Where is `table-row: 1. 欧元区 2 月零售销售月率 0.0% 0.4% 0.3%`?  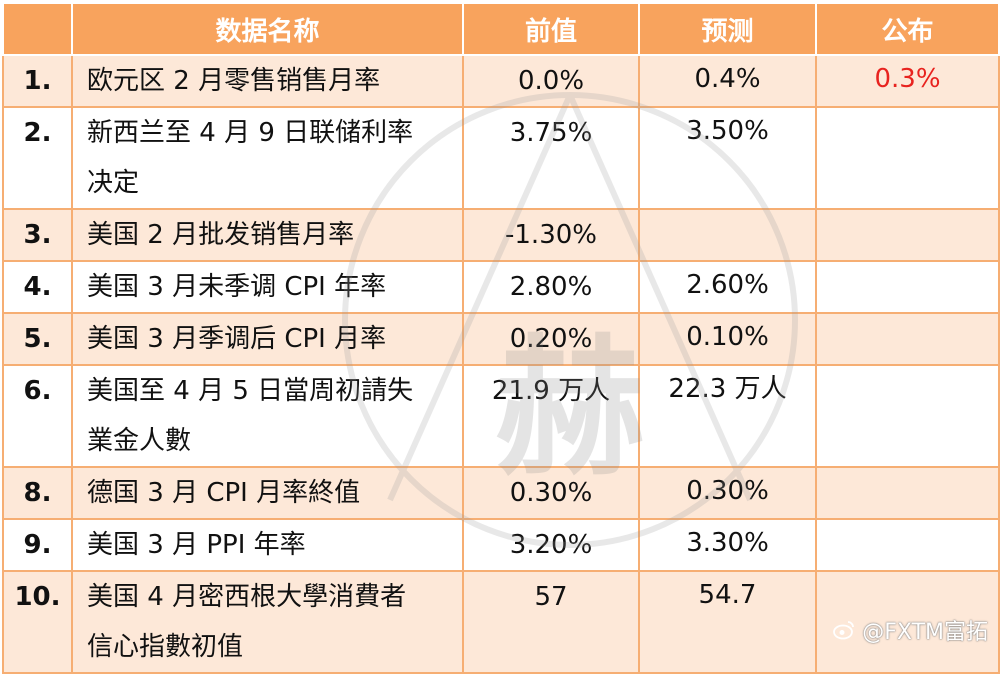
table-row: 1. 欧元区 2 月零售销售月率 0.0% 0.4% 0.3% is located at coordinates (501, 81).